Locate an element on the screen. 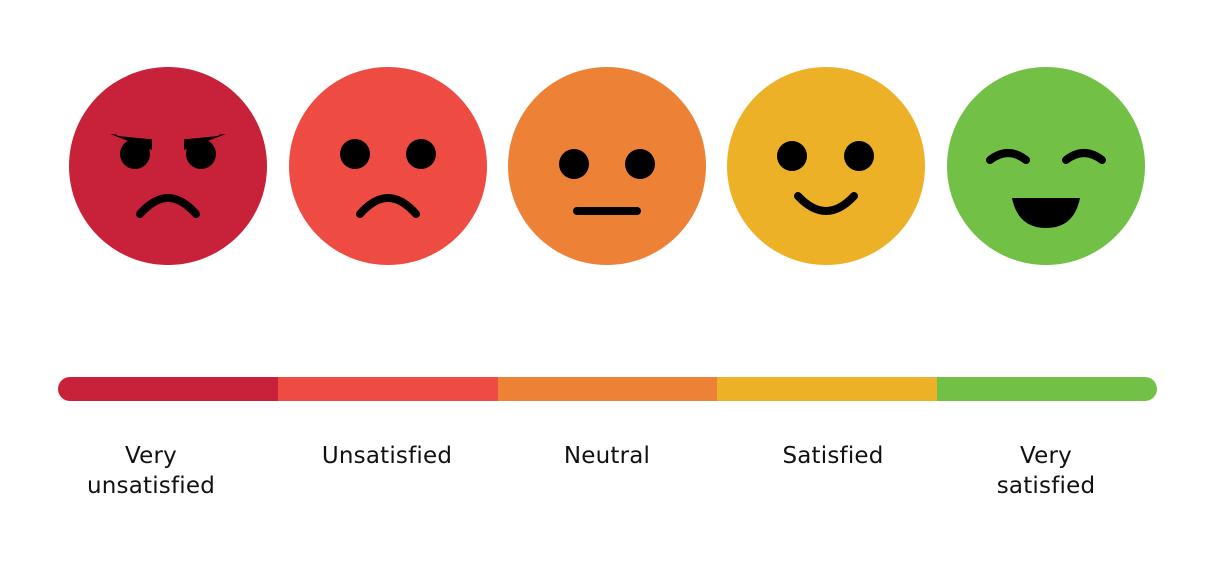  scale-segment-unsatisfied is located at coordinates (387, 389).